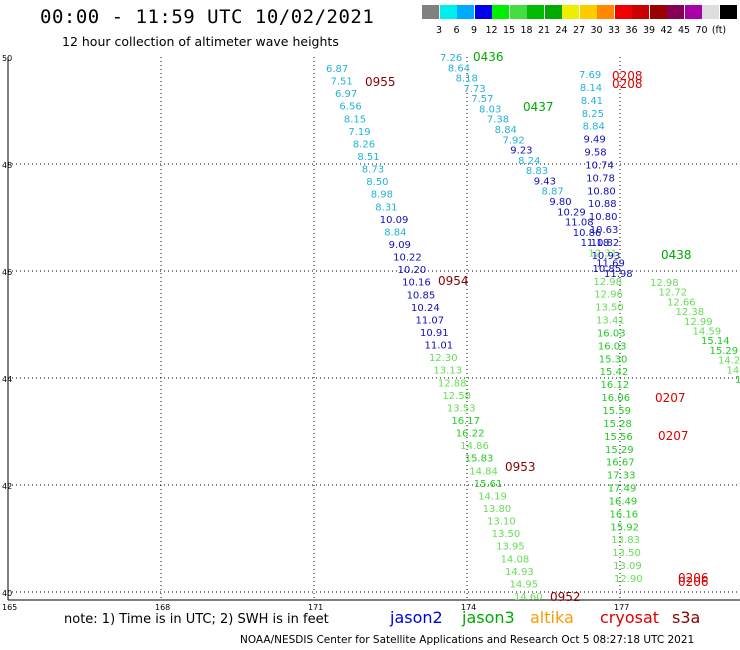  Describe the element at coordinates (368, 157) in the screenshot. I see `swh-value: 8.51` at that location.